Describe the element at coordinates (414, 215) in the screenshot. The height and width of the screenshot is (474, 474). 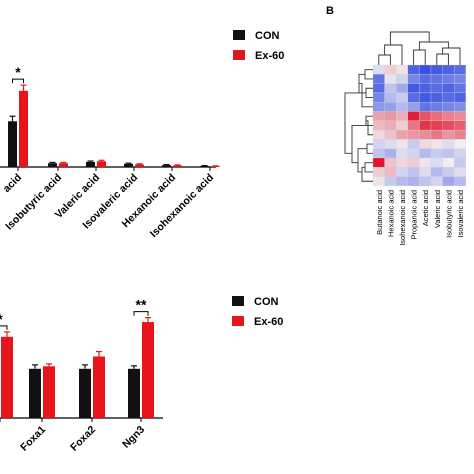
I see `heatmap-column-label: Propanoic acid` at that location.